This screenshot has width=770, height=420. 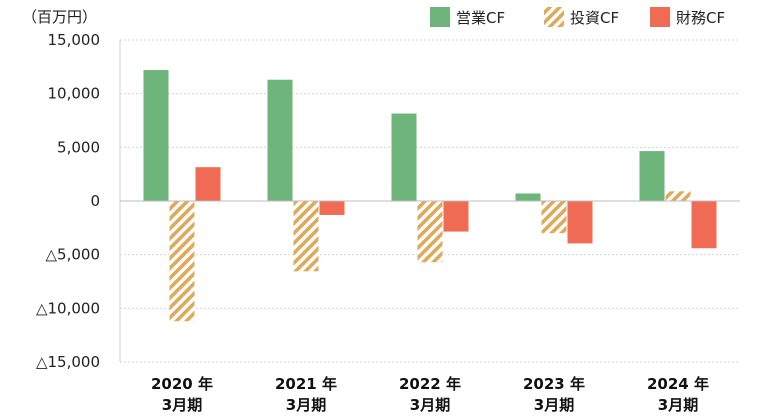 I want to click on bar-投資CF-3, so click(x=554, y=217).